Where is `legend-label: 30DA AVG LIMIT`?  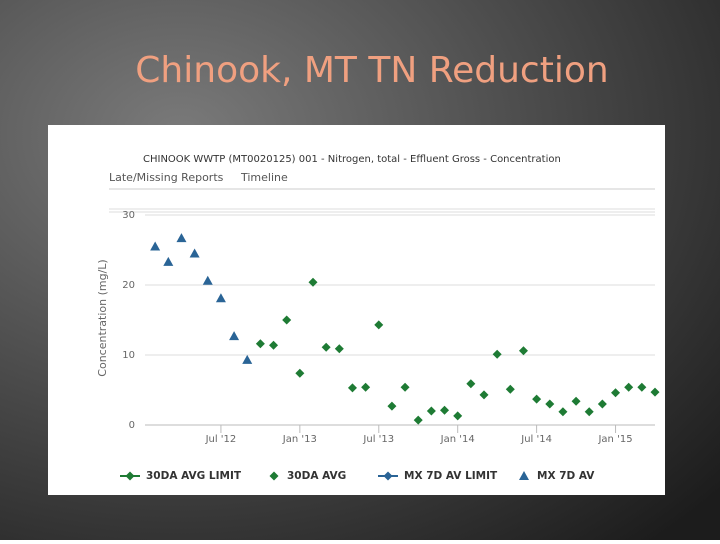 legend-label: 30DA AVG LIMIT is located at coordinates (194, 476).